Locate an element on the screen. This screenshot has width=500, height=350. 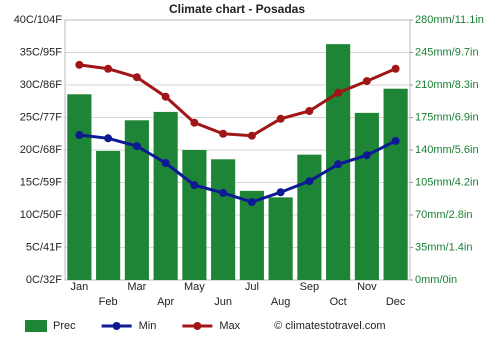
y2-tick-label: 175mm/6.9in is located at coordinates (447, 117).